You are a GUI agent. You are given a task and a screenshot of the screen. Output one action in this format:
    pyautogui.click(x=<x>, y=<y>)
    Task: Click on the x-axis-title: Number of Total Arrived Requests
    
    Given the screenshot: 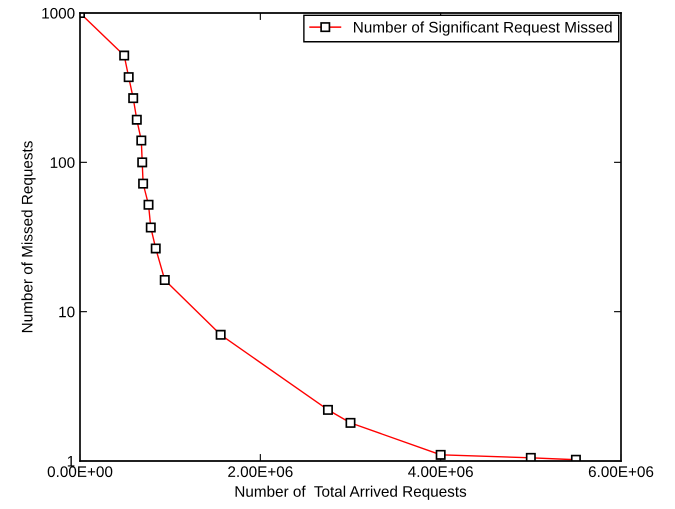 What is the action you would take?
    pyautogui.click(x=351, y=493)
    